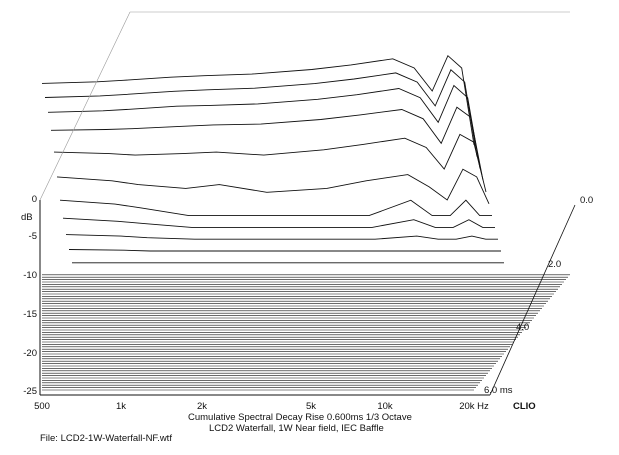 This screenshot has height=455, width=619. Describe the element at coordinates (532, 300) in the screenshot. I see `time-axis-line` at that location.